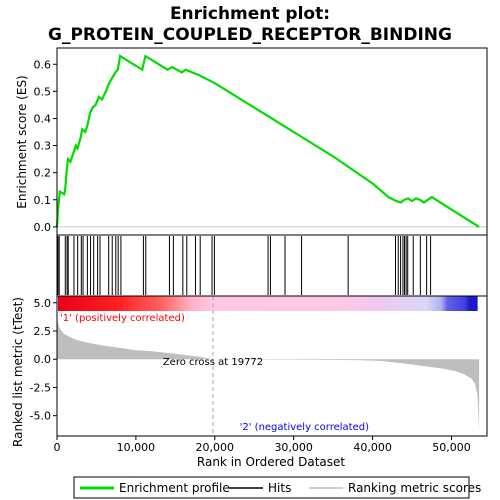 This screenshot has height=500, width=500. I want to click on es-y-tick-label: 0.5, so click(43, 91).